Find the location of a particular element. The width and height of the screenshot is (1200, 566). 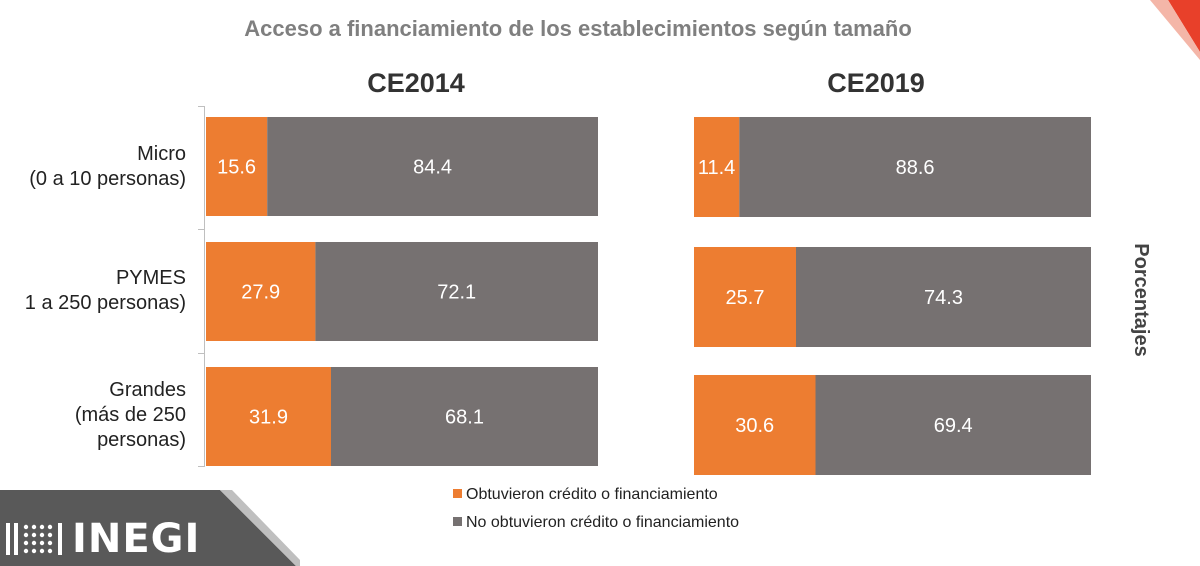

inegi-logo: INEGI is located at coordinates (102, 539).